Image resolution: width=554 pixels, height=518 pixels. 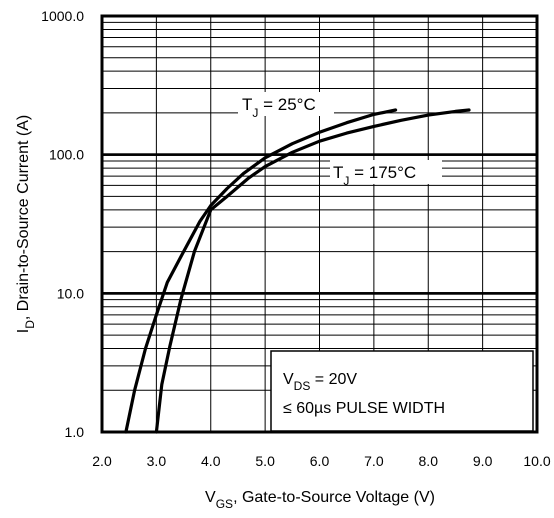 What do you see at coordinates (364, 408) in the screenshot?
I see `pulse-width-condition: ≤ 60µs PULSE WIDTH` at bounding box center [364, 408].